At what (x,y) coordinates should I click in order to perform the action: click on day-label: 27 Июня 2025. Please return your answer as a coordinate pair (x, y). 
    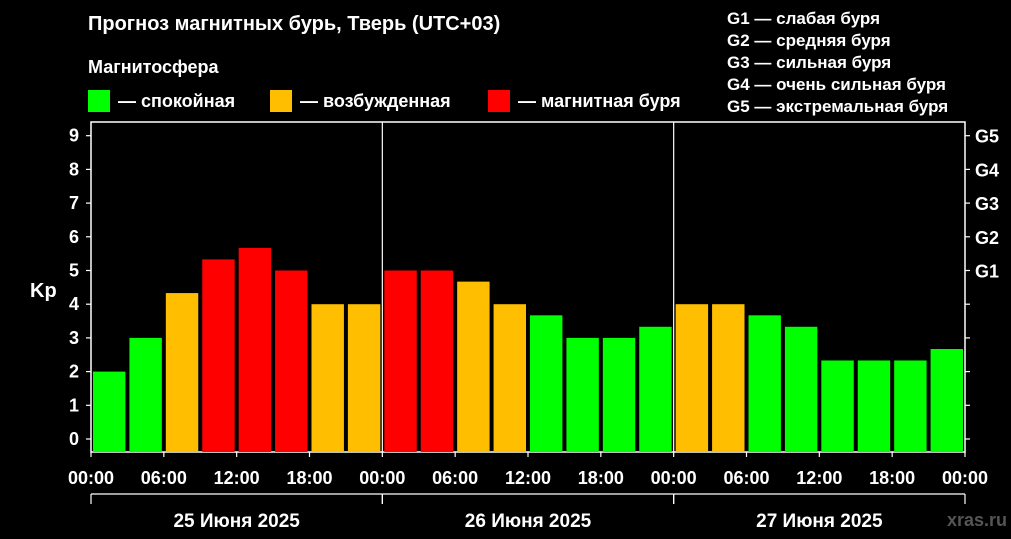
    Looking at the image, I should click on (819, 521).